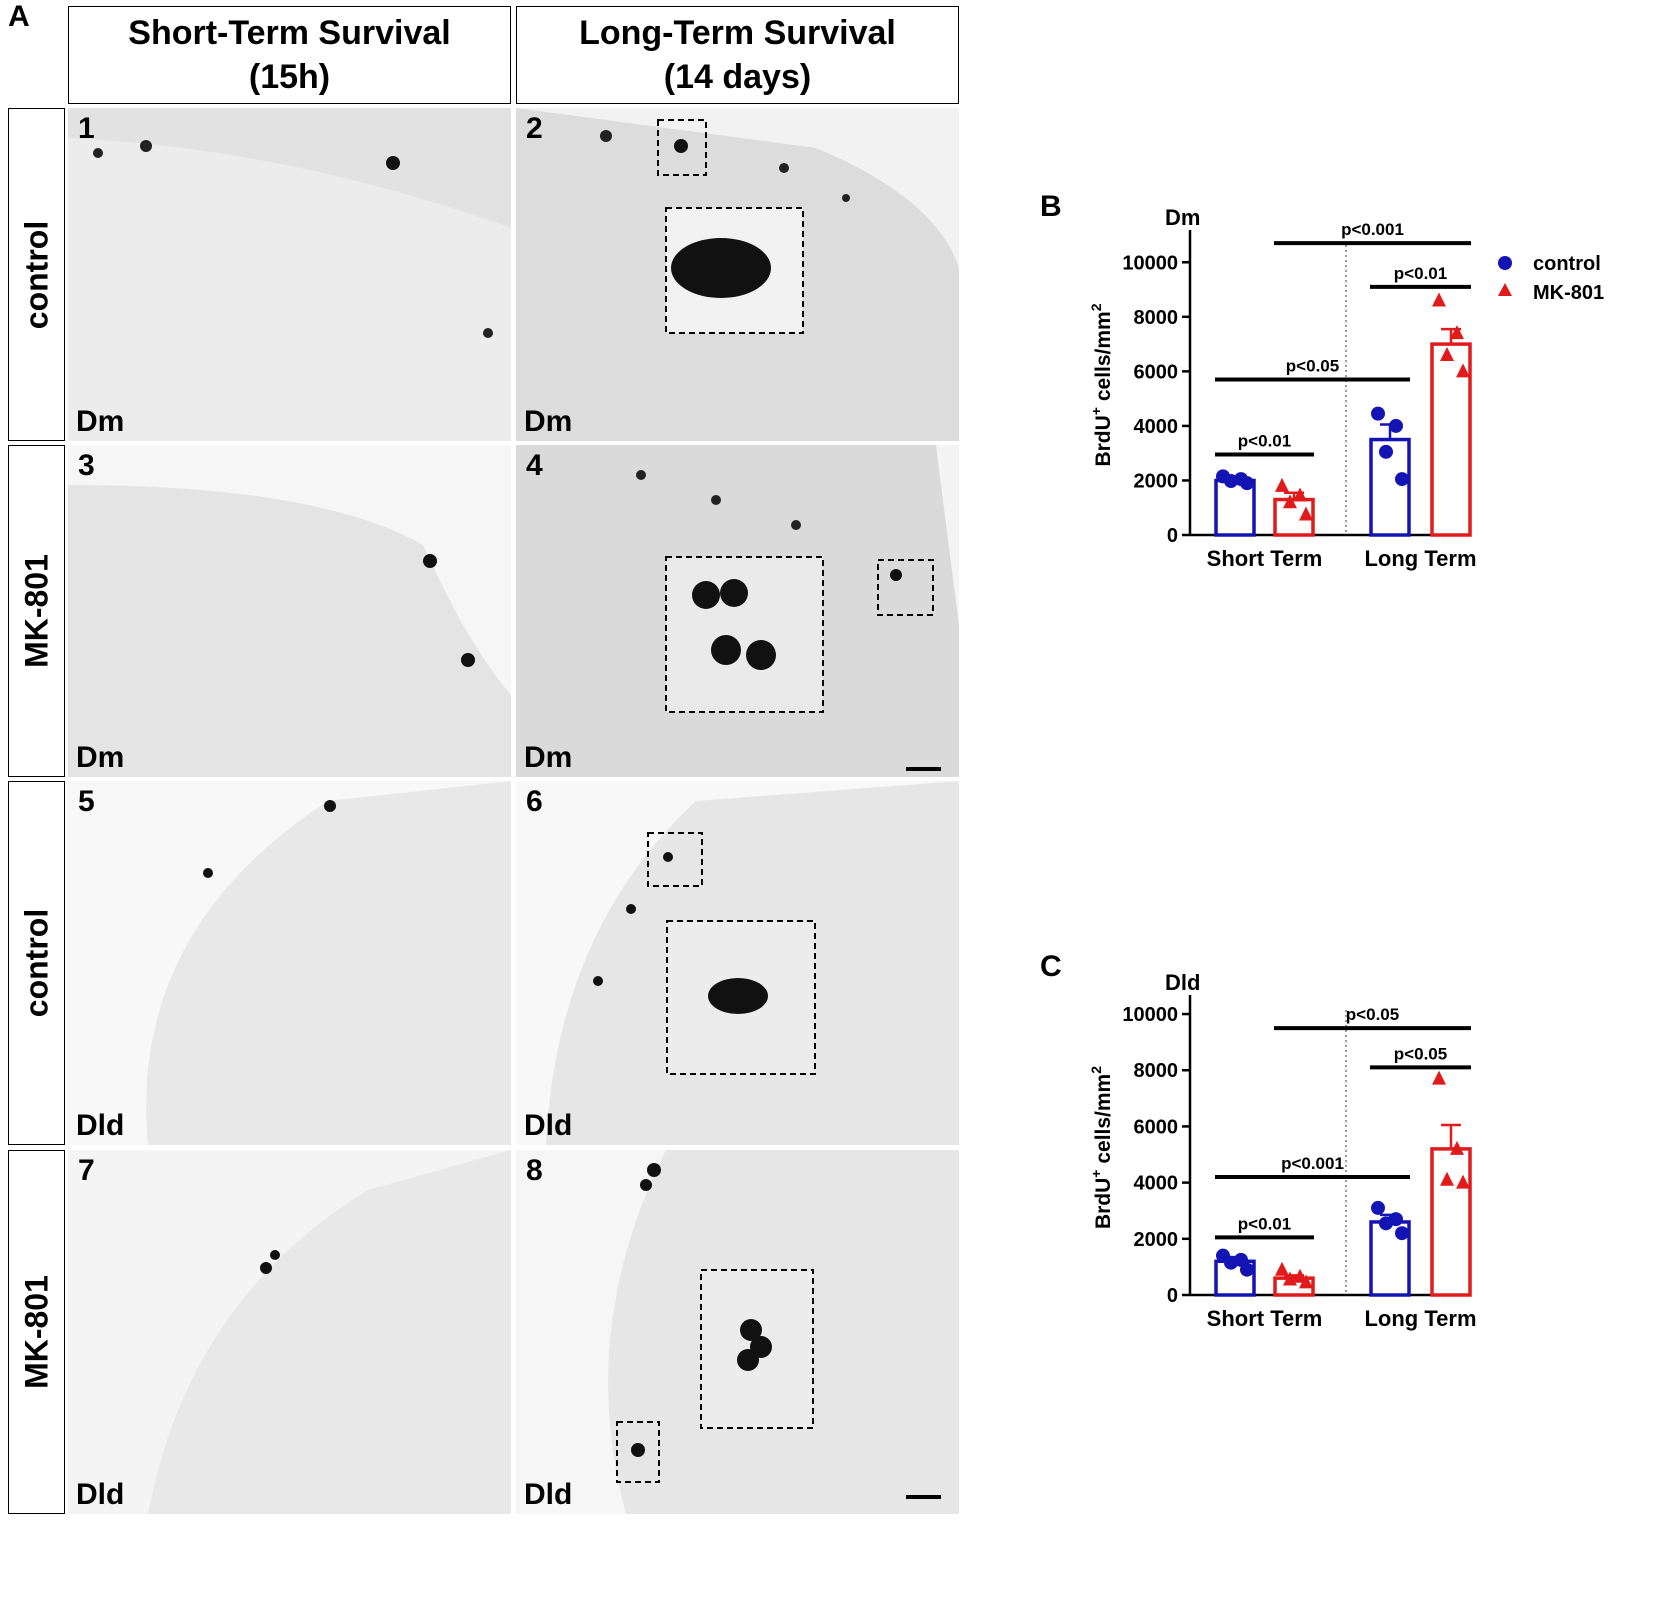 The height and width of the screenshot is (1604, 1654). What do you see at coordinates (1096, 411) in the screenshot?
I see `y-axis-label-sup: +` at bounding box center [1096, 411].